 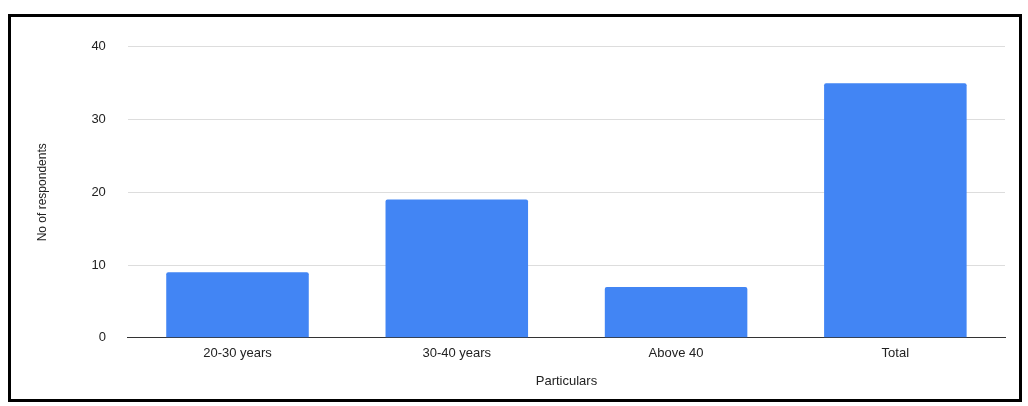 What do you see at coordinates (457, 353) in the screenshot?
I see `x-tick-label: 30-40 years` at bounding box center [457, 353].